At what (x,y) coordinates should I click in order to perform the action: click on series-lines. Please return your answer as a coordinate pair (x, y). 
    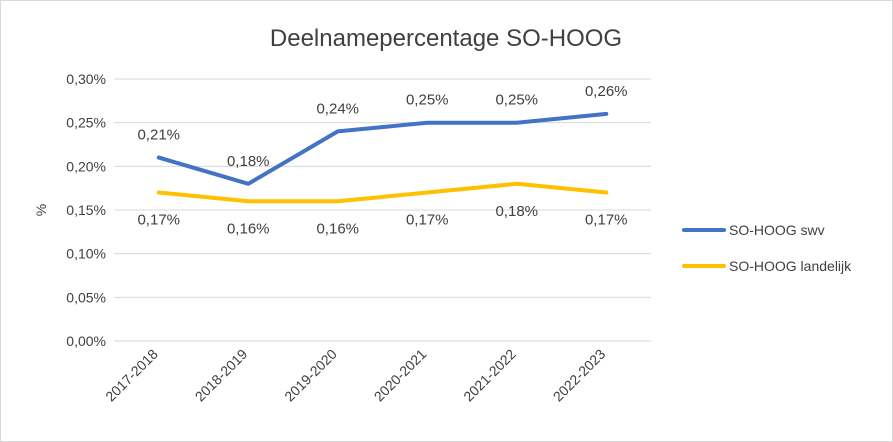
    Looking at the image, I should click on (382, 157).